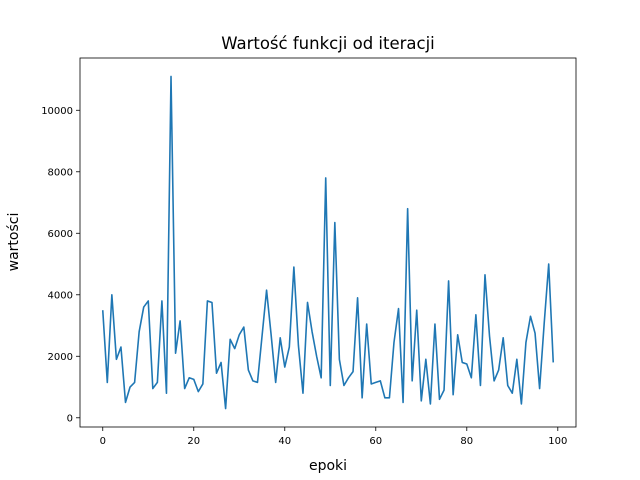  What do you see at coordinates (557, 441) in the screenshot?
I see `x-tick-label: 100` at bounding box center [557, 441].